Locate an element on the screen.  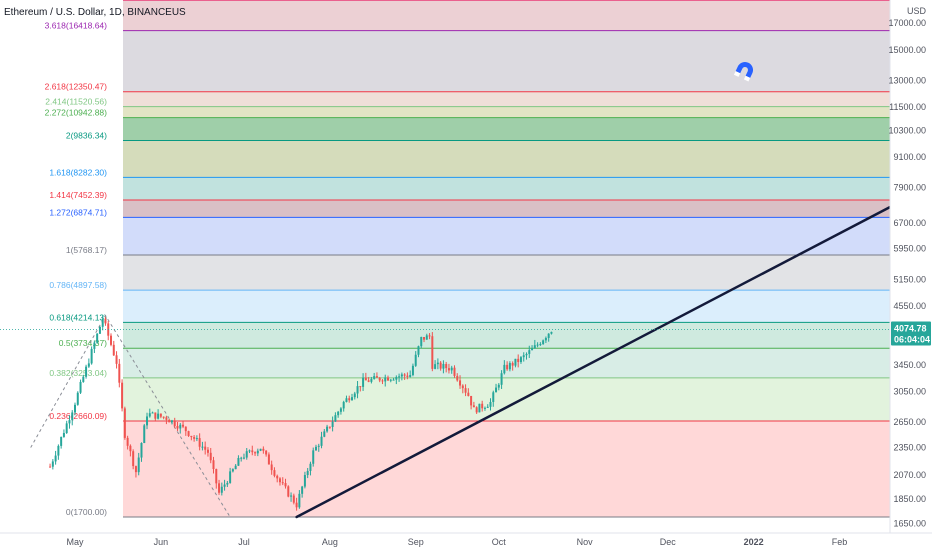
time-axis: May Jun Jul Aug Sep Oct Nov Dec 2022 Feb is located at coordinates (466, 539).